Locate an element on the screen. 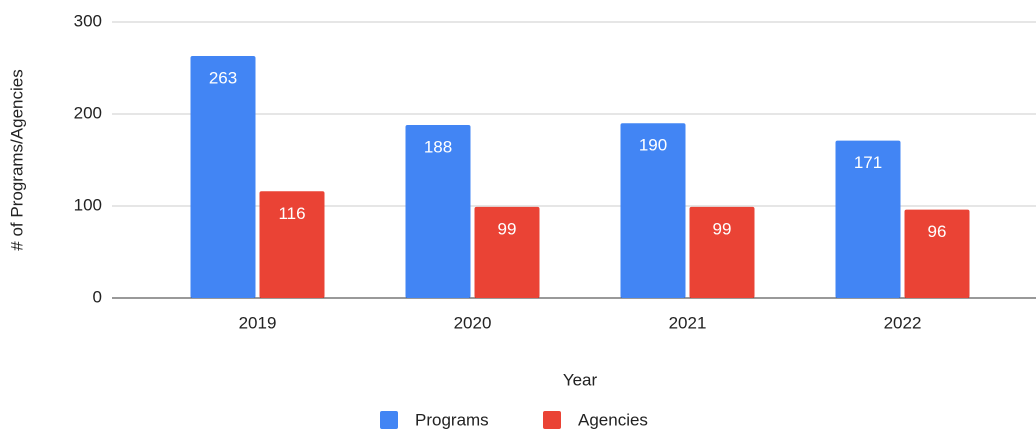 This screenshot has height=434, width=1036. x-tick-label: 2020 is located at coordinates (473, 322).